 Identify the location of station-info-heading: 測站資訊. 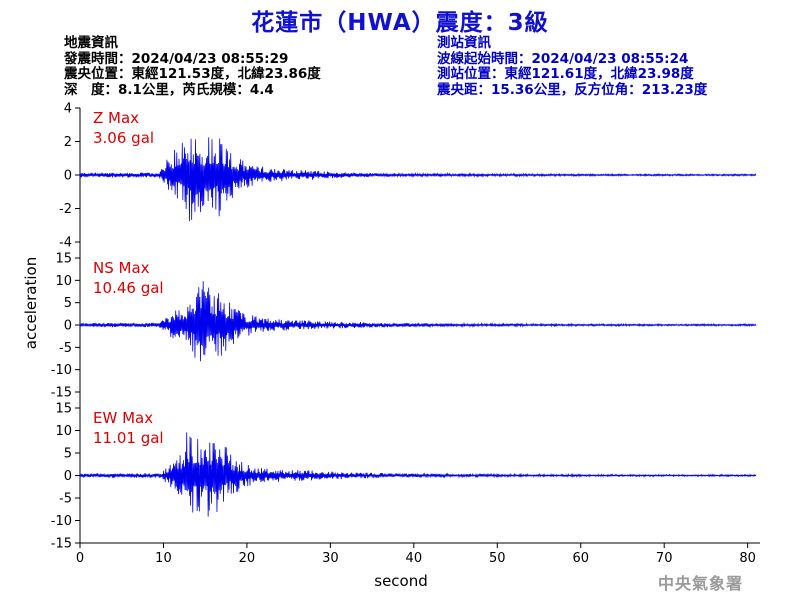
(464, 43).